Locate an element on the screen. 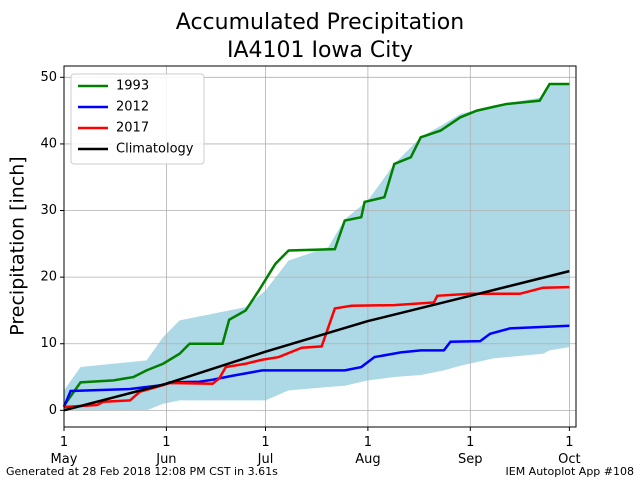 This screenshot has width=640, height=480. legend-label: 1993 is located at coordinates (132, 86).